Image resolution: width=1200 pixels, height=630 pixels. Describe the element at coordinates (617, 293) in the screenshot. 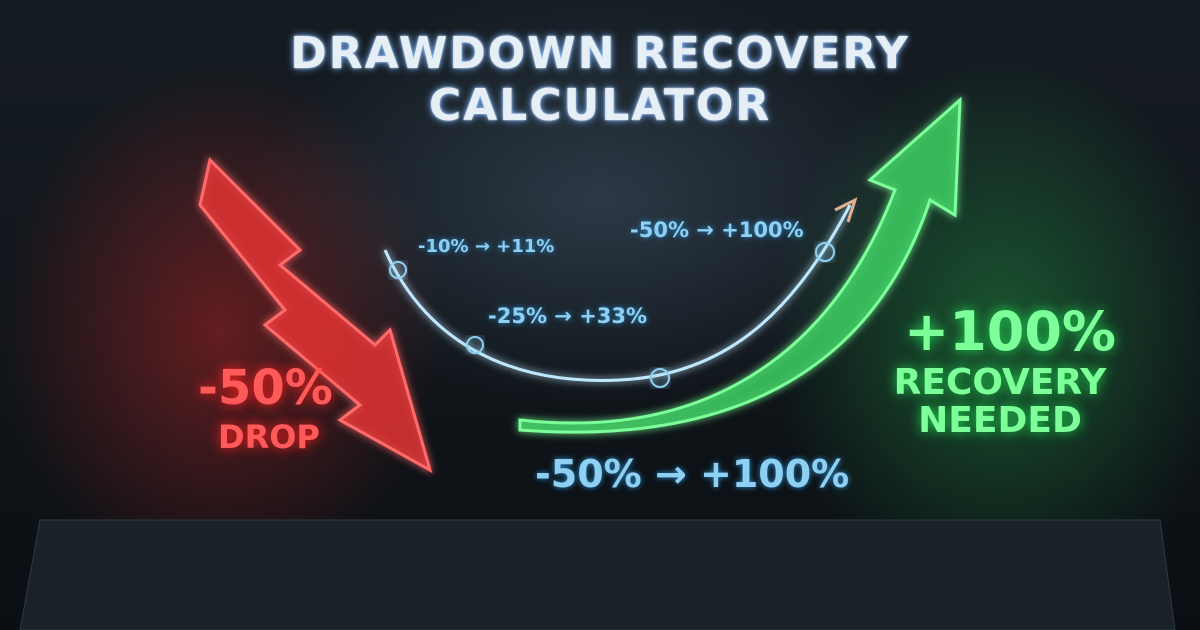

I see `recovery-curve` at that location.